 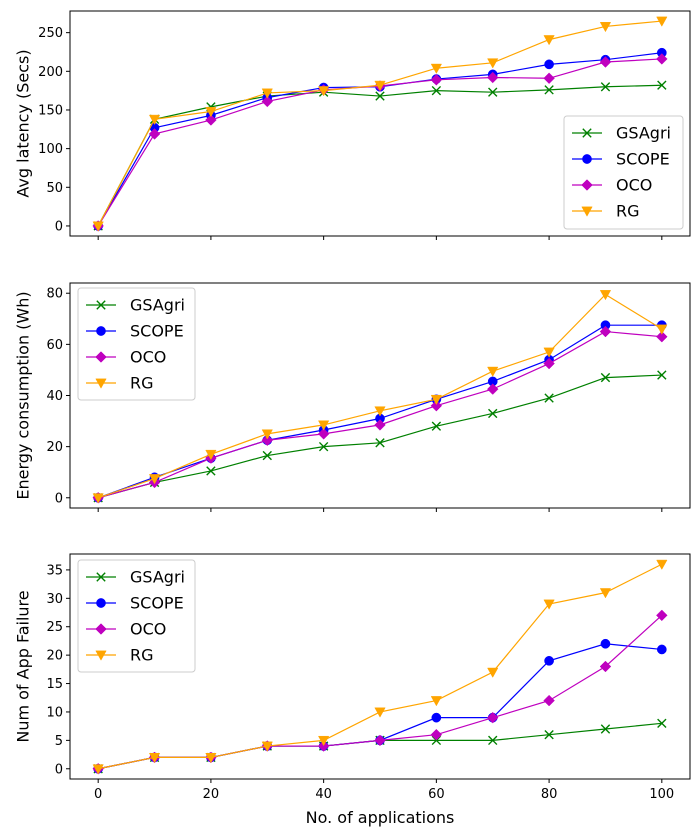 I want to click on x-tick-label: 80, so click(x=549, y=794).